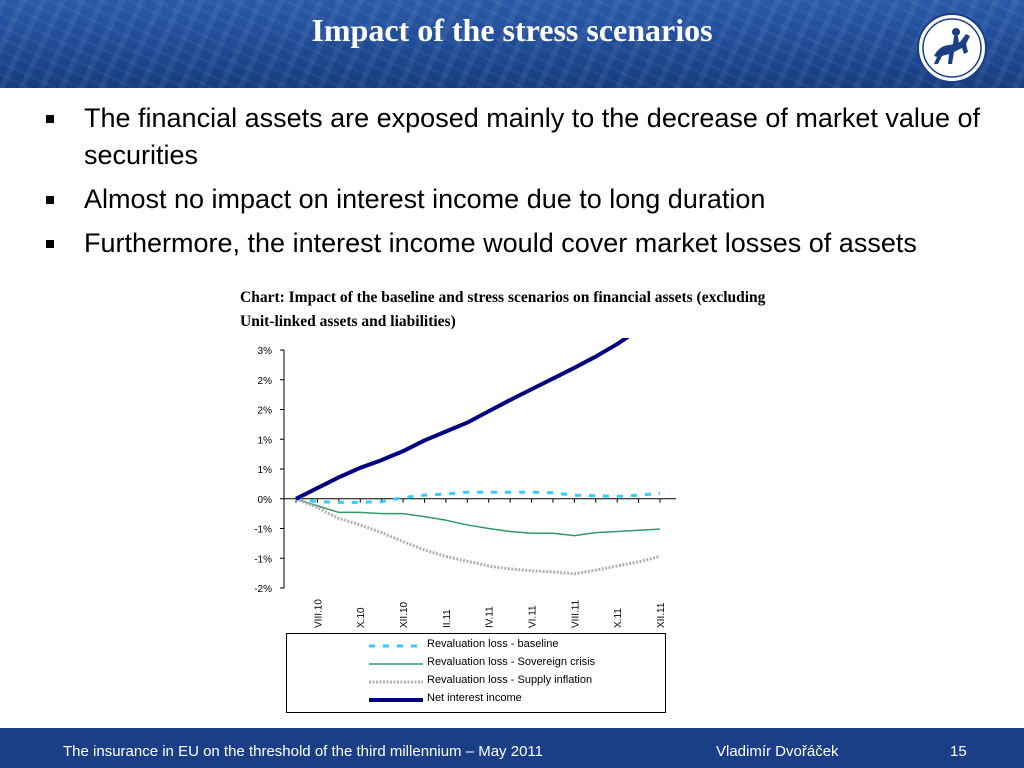  What do you see at coordinates (533, 616) in the screenshot?
I see `x-tick-label: VI.11` at bounding box center [533, 616].